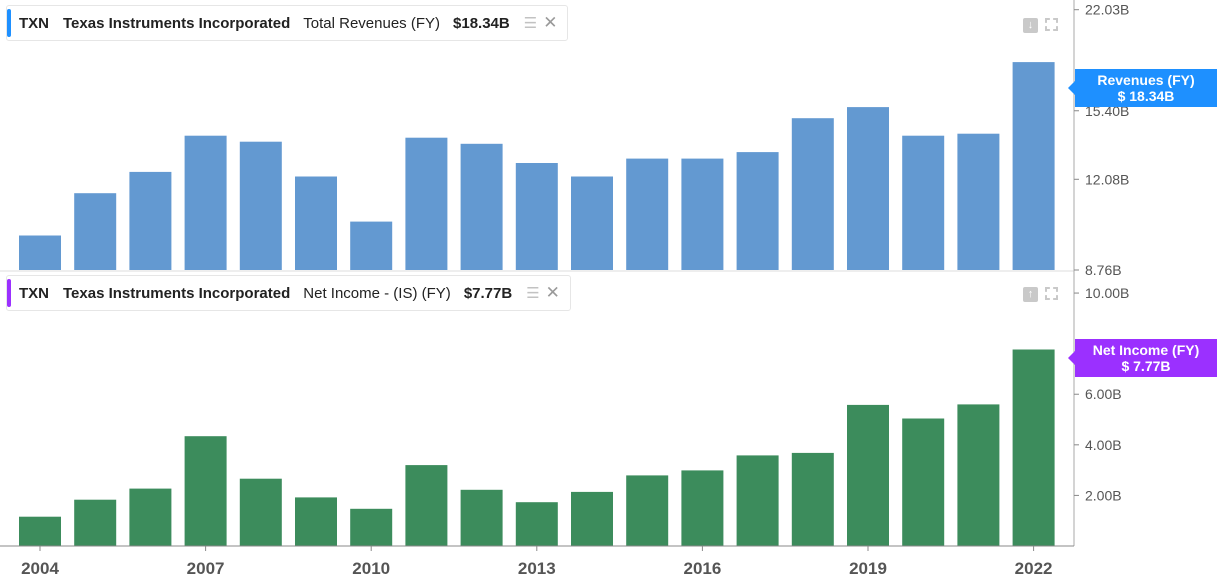 The width and height of the screenshot is (1220, 577). What do you see at coordinates (1103, 270) in the screenshot?
I see `y-tick-label: 8.76B` at bounding box center [1103, 270].